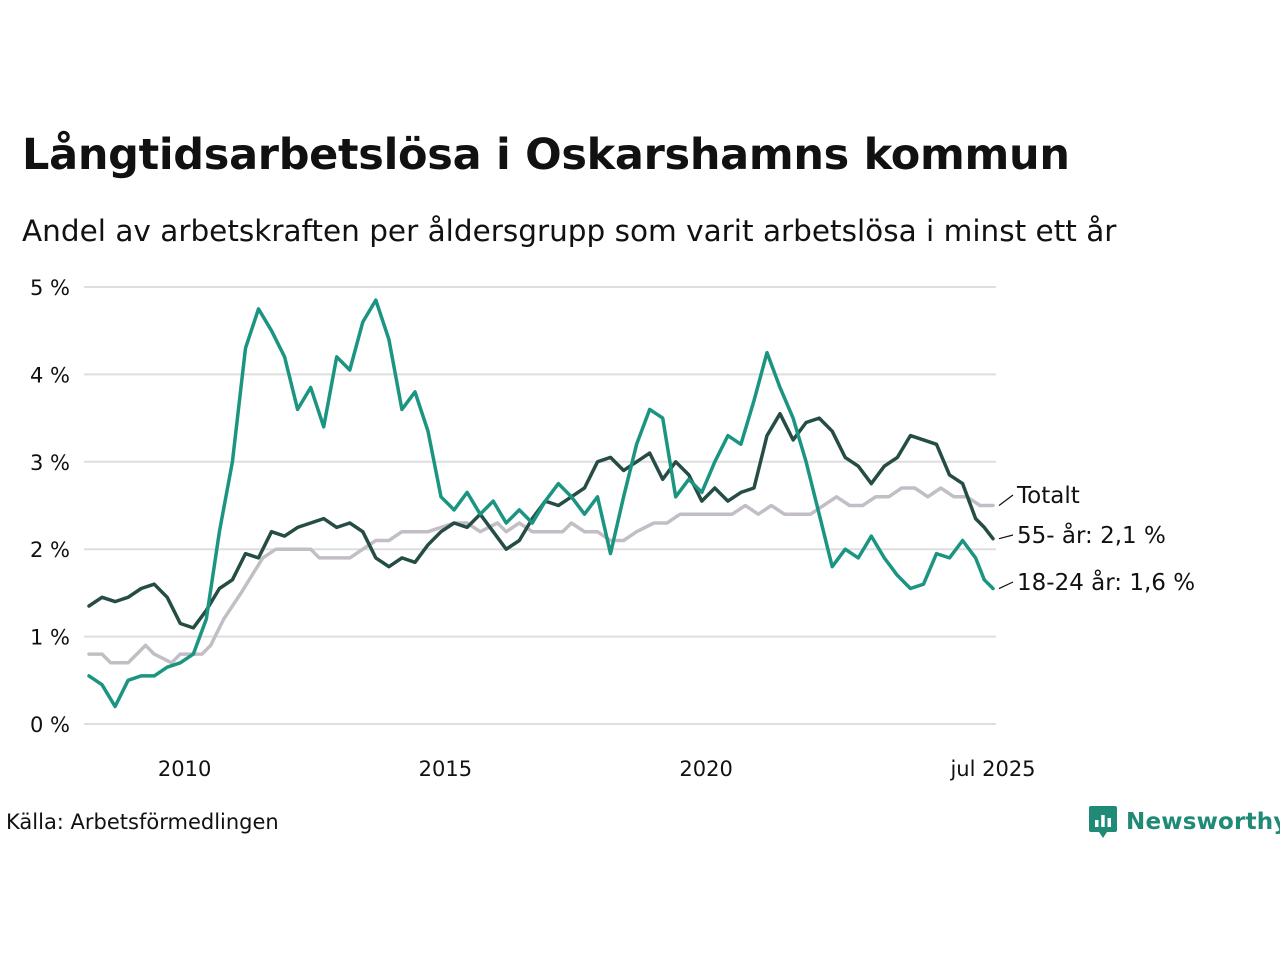  What do you see at coordinates (445, 769) in the screenshot?
I see `x-tick-label: 2015` at bounding box center [445, 769].